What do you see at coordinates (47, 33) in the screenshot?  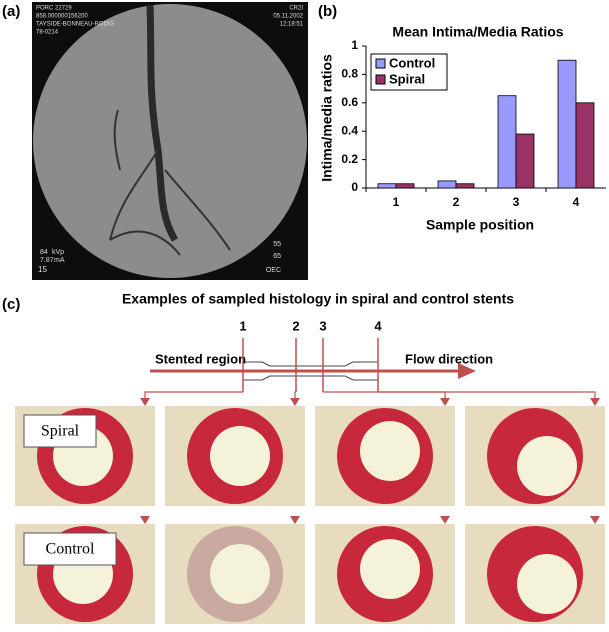 I see `overlay-text: 78-0214` at bounding box center [47, 33].